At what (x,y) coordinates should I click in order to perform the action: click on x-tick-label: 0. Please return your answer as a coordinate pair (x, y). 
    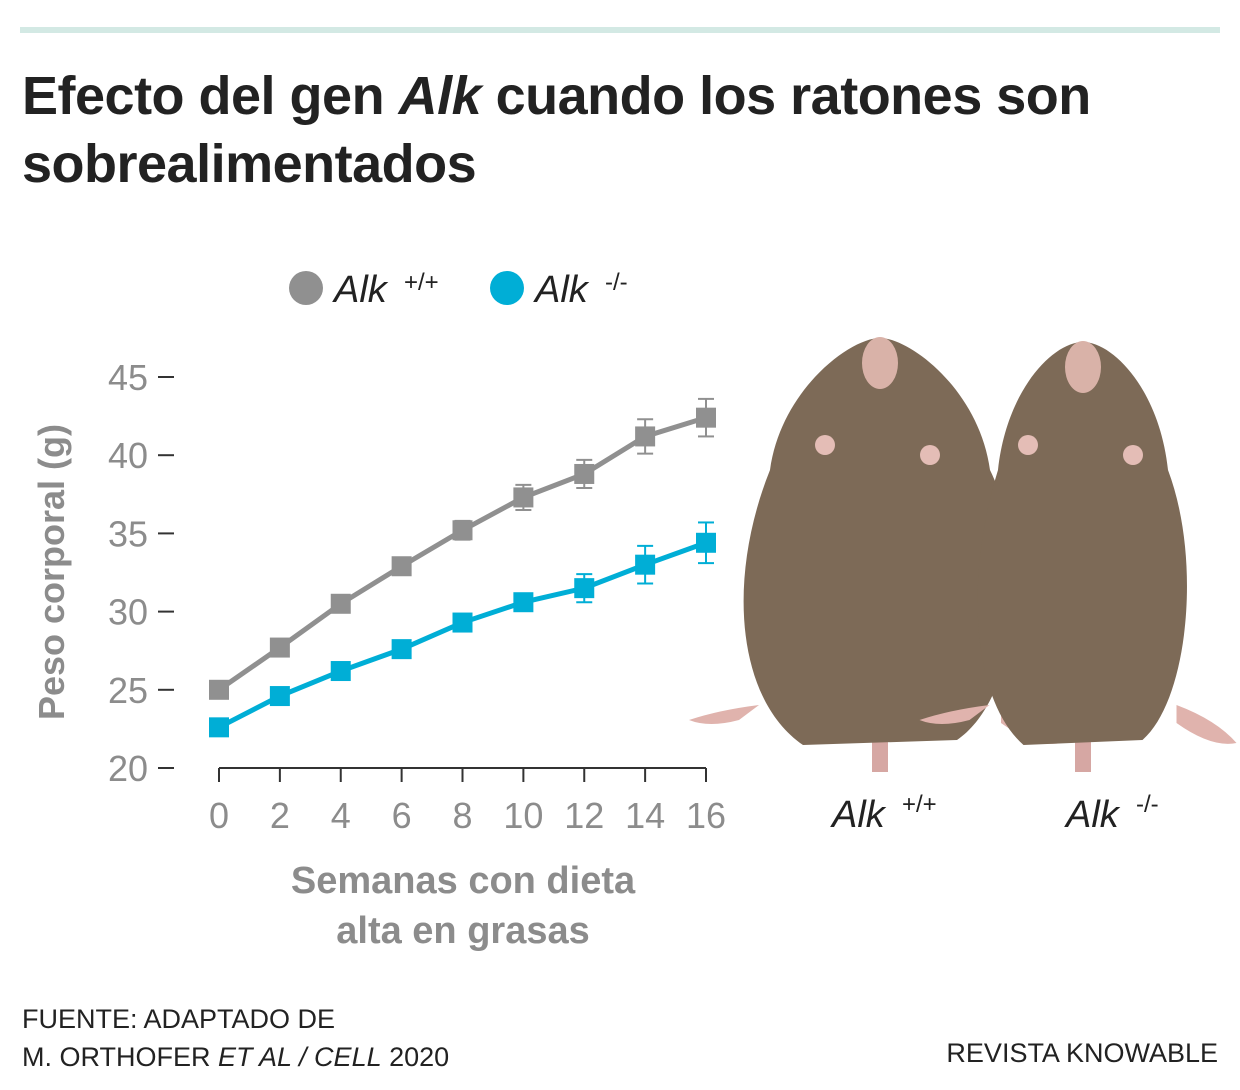
    Looking at the image, I should click on (219, 815).